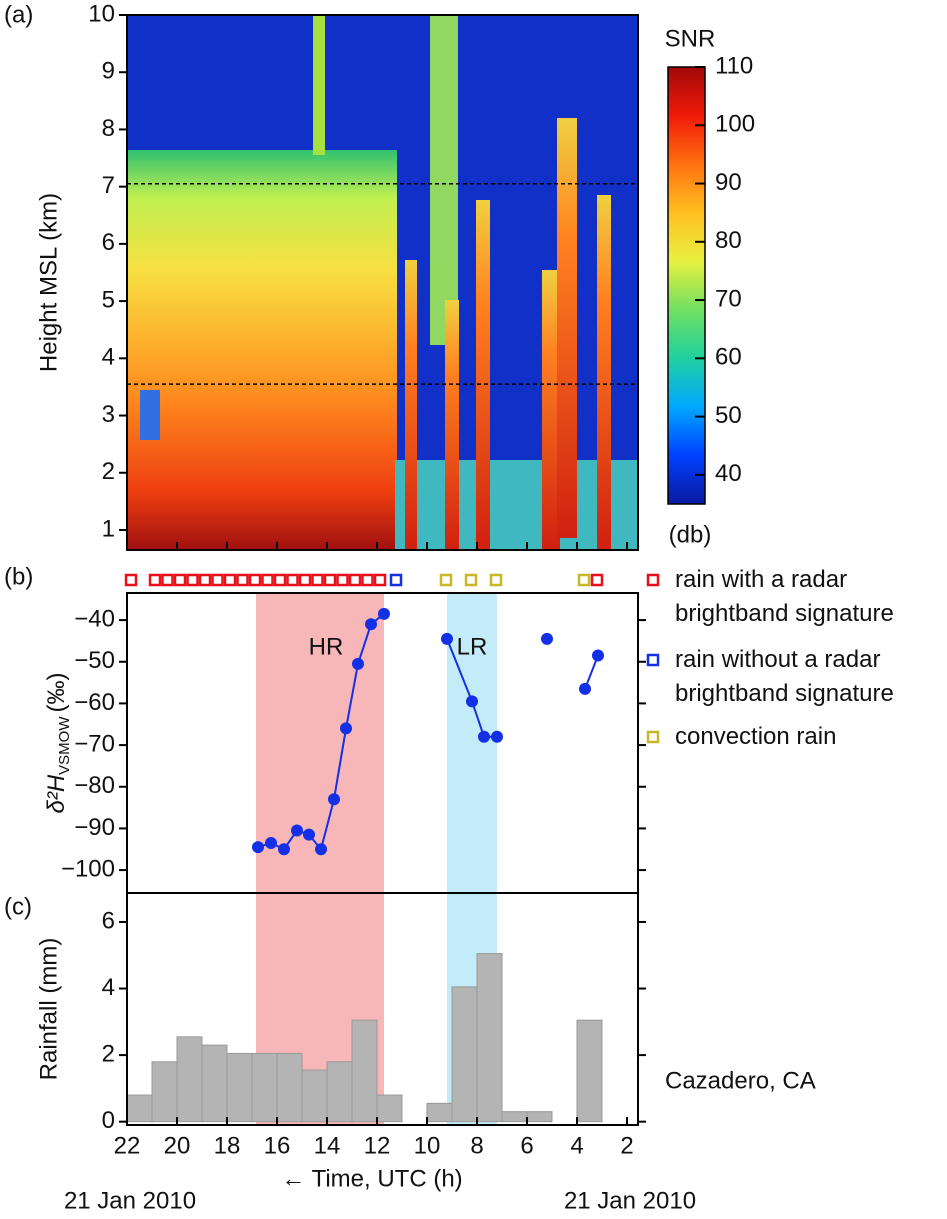  What do you see at coordinates (127, 1145) in the screenshot?
I see `x-tick-label: 22` at bounding box center [127, 1145].